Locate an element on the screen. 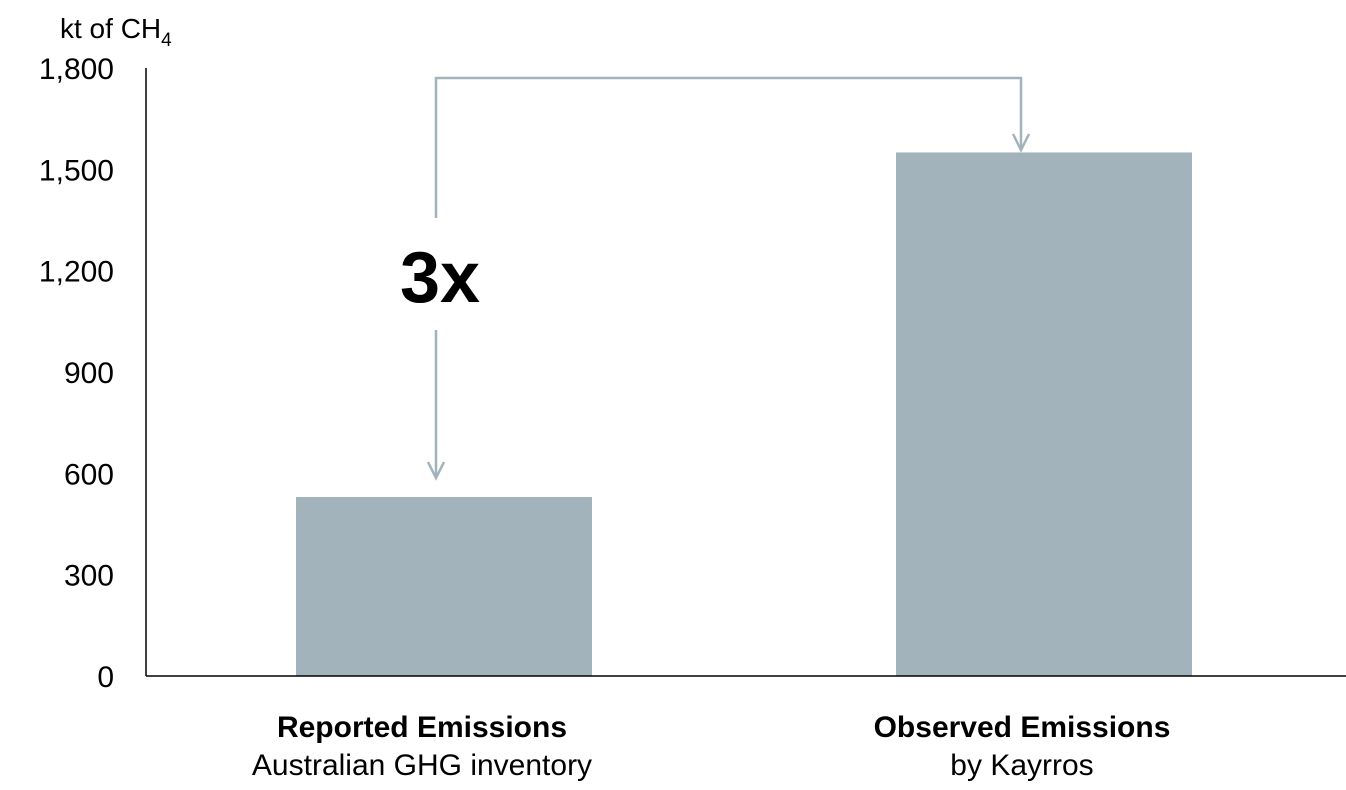 The width and height of the screenshot is (1346, 790). y-tick-label: 1,500 is located at coordinates (76, 170).